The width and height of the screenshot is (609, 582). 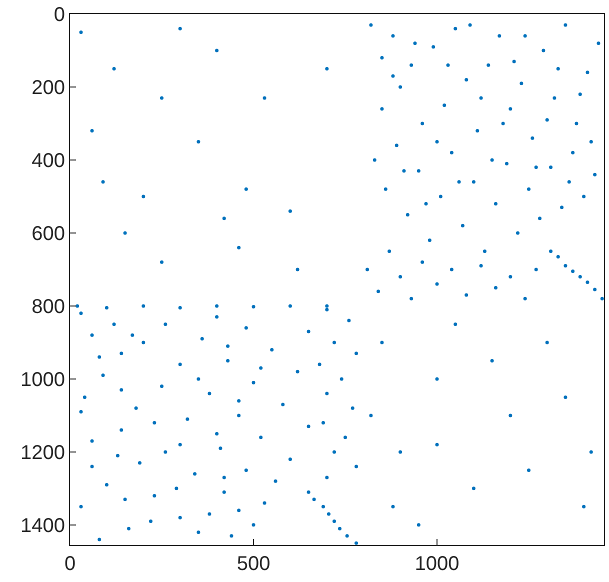 What do you see at coordinates (437, 564) in the screenshot?
I see `x-tick-label: 1000` at bounding box center [437, 564].